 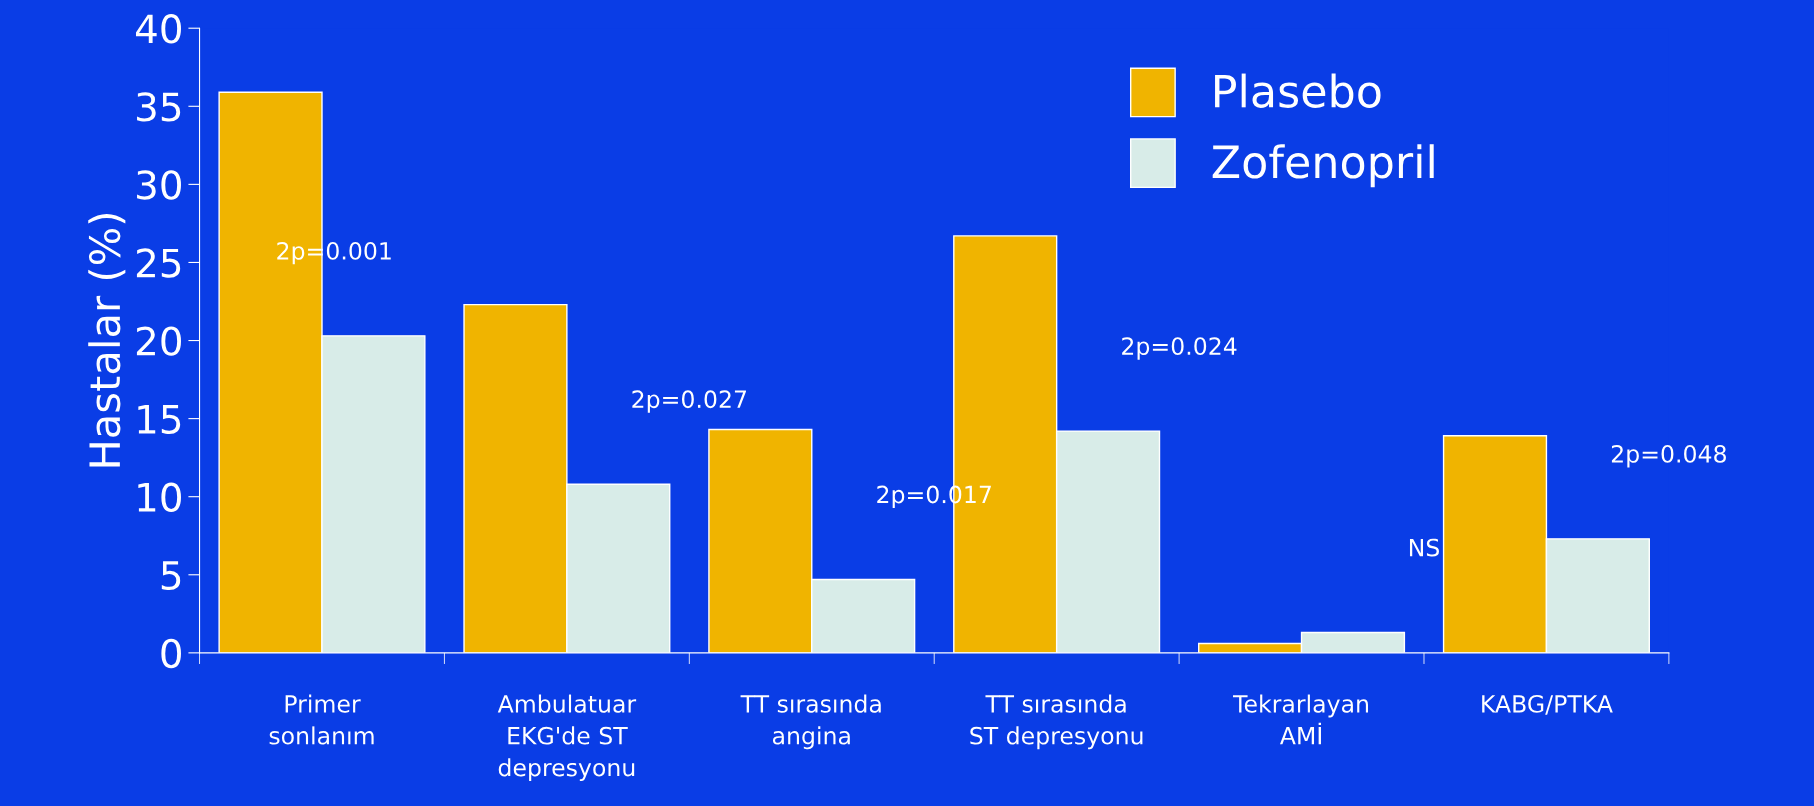 What do you see at coordinates (158, 341) in the screenshot?
I see `y-tick-label: 20` at bounding box center [158, 341].